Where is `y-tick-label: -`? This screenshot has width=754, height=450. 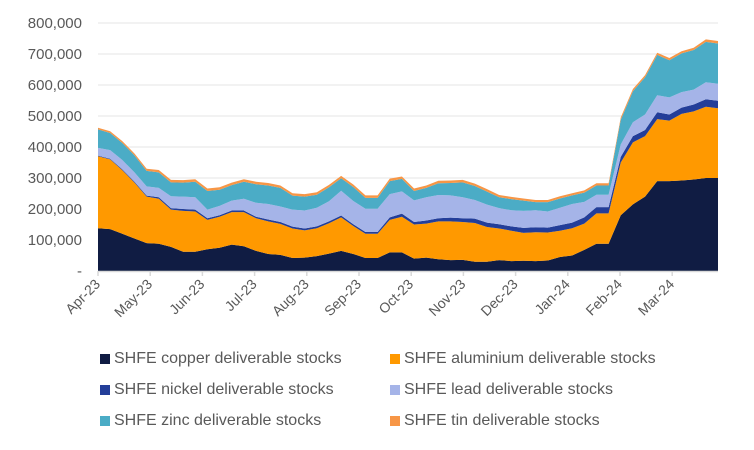 y-tick-label: - is located at coordinates (79, 271).